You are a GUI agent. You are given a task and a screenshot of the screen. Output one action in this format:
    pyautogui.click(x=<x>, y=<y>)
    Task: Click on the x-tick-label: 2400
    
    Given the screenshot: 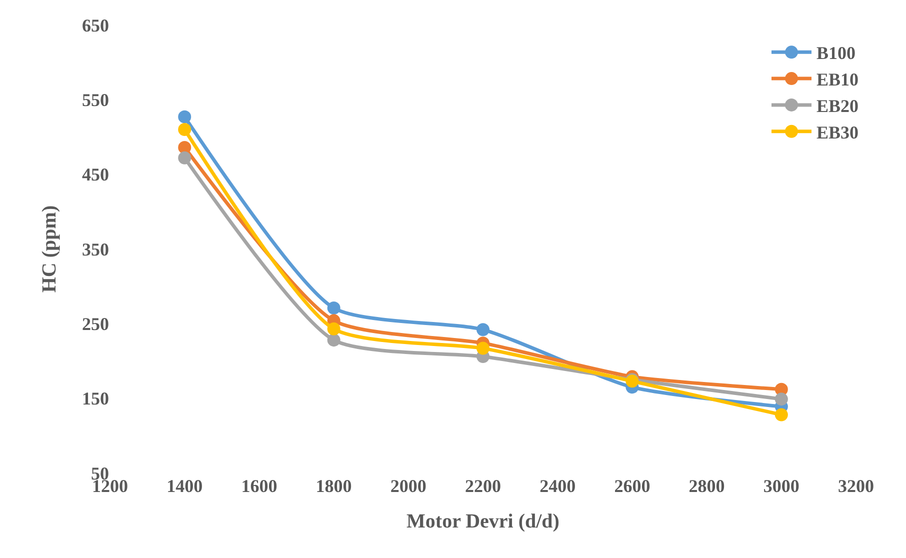 What is the action you would take?
    pyautogui.click(x=558, y=486)
    